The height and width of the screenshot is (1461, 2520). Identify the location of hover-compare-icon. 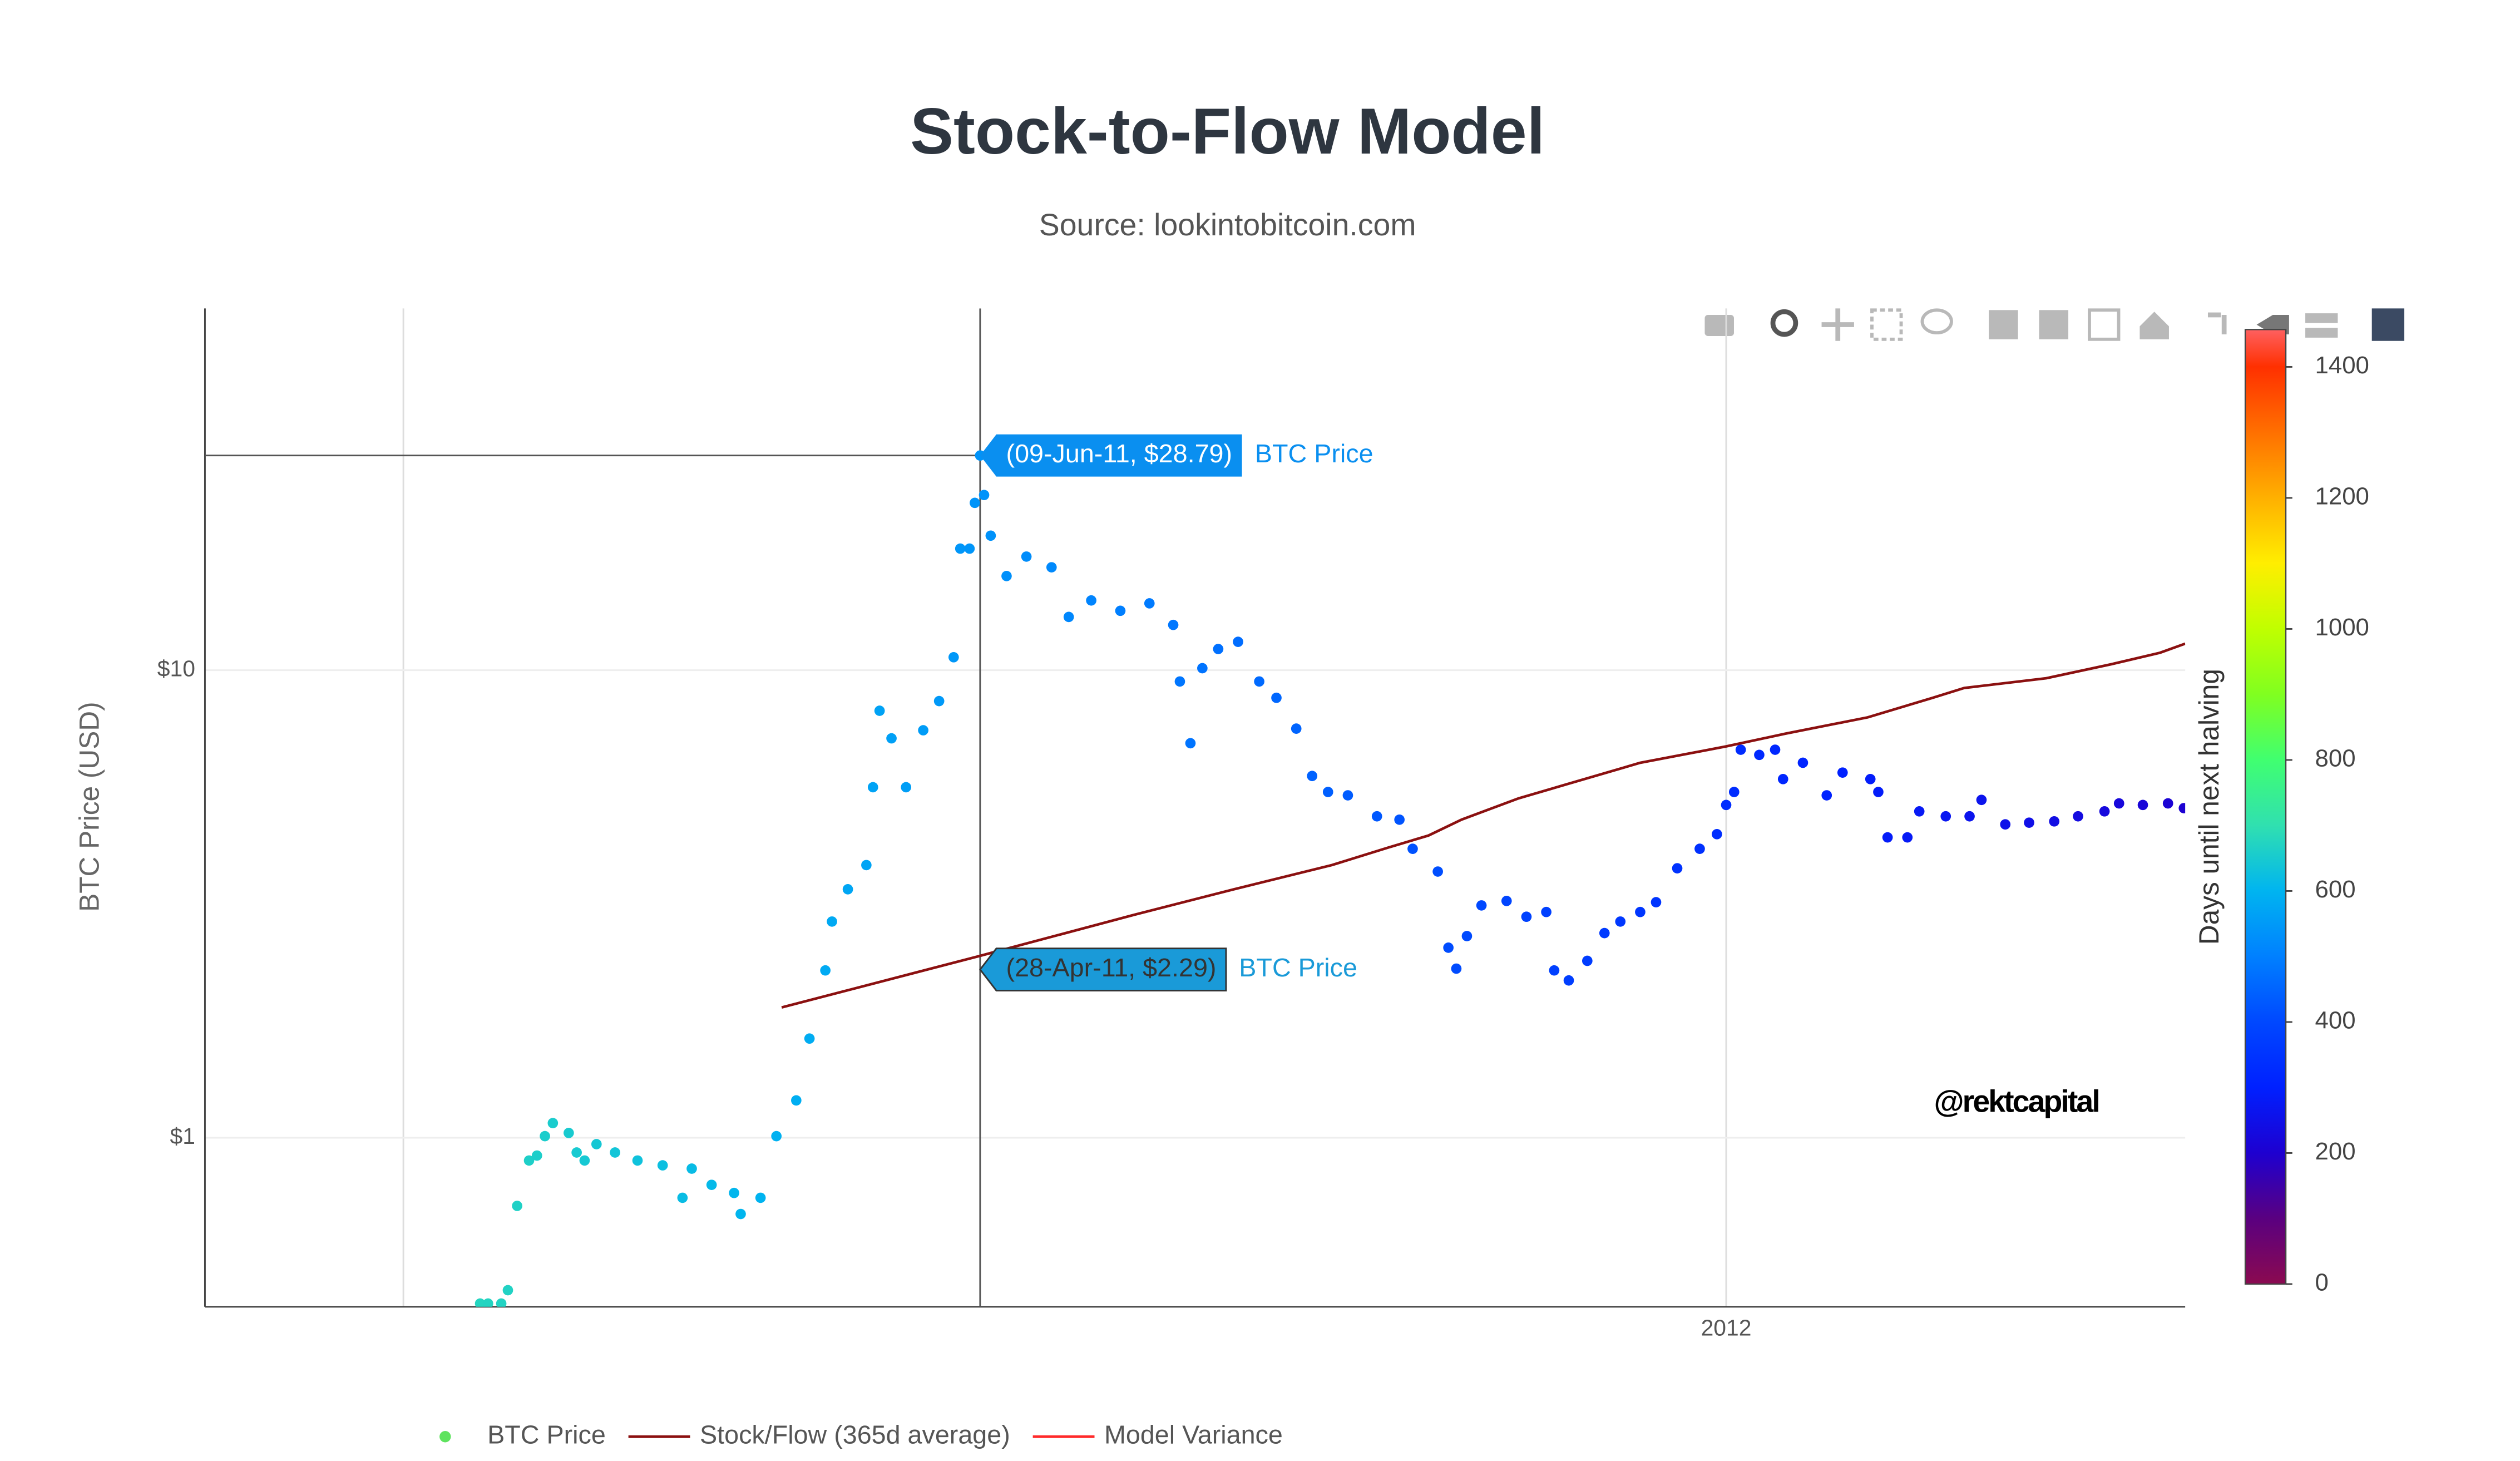
(2321, 325).